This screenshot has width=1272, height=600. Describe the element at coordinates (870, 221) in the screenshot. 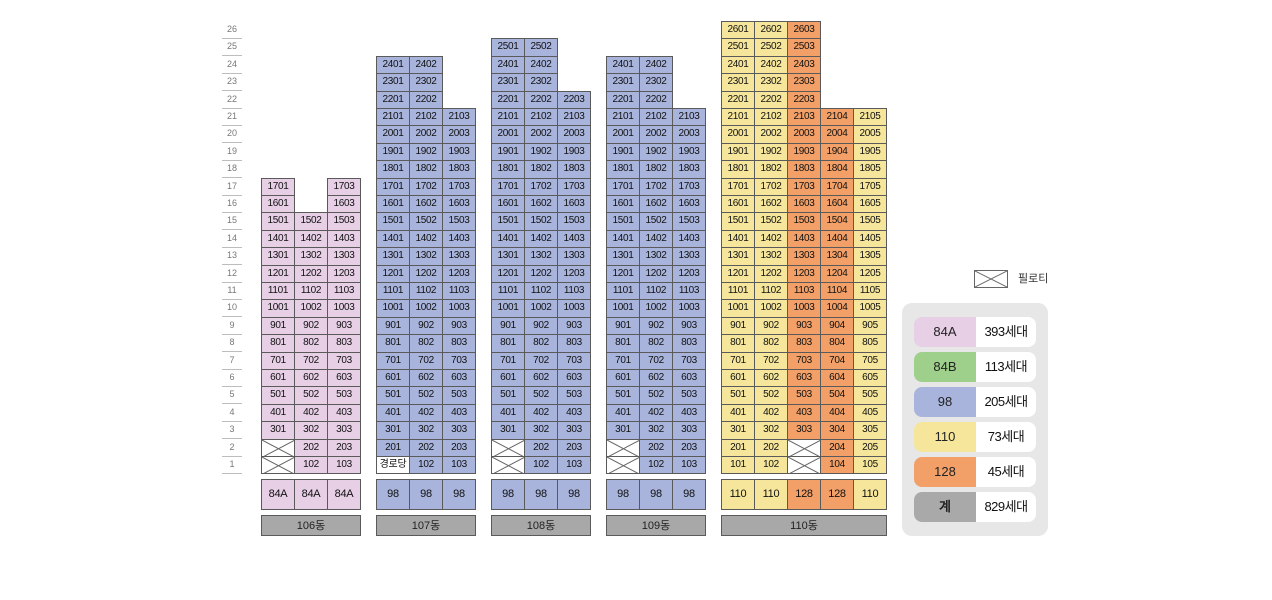

I see `unit-cell: 1505` at that location.